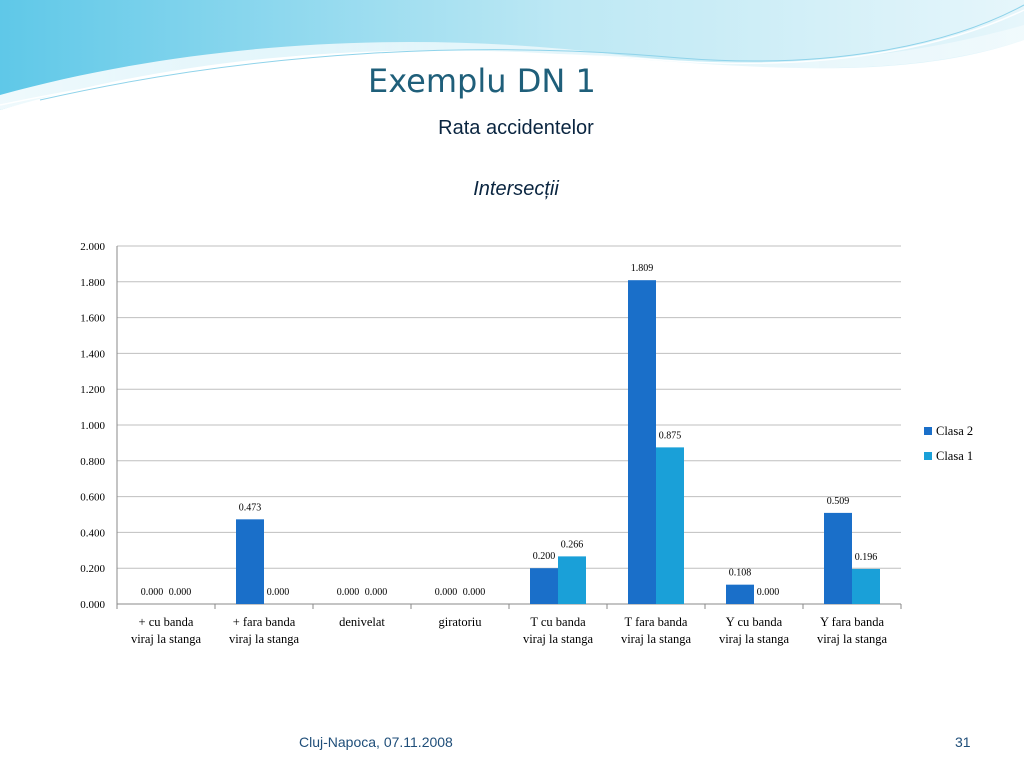 This screenshot has width=1024, height=768. I want to click on x-tick-label: giratoriu, so click(460, 622).